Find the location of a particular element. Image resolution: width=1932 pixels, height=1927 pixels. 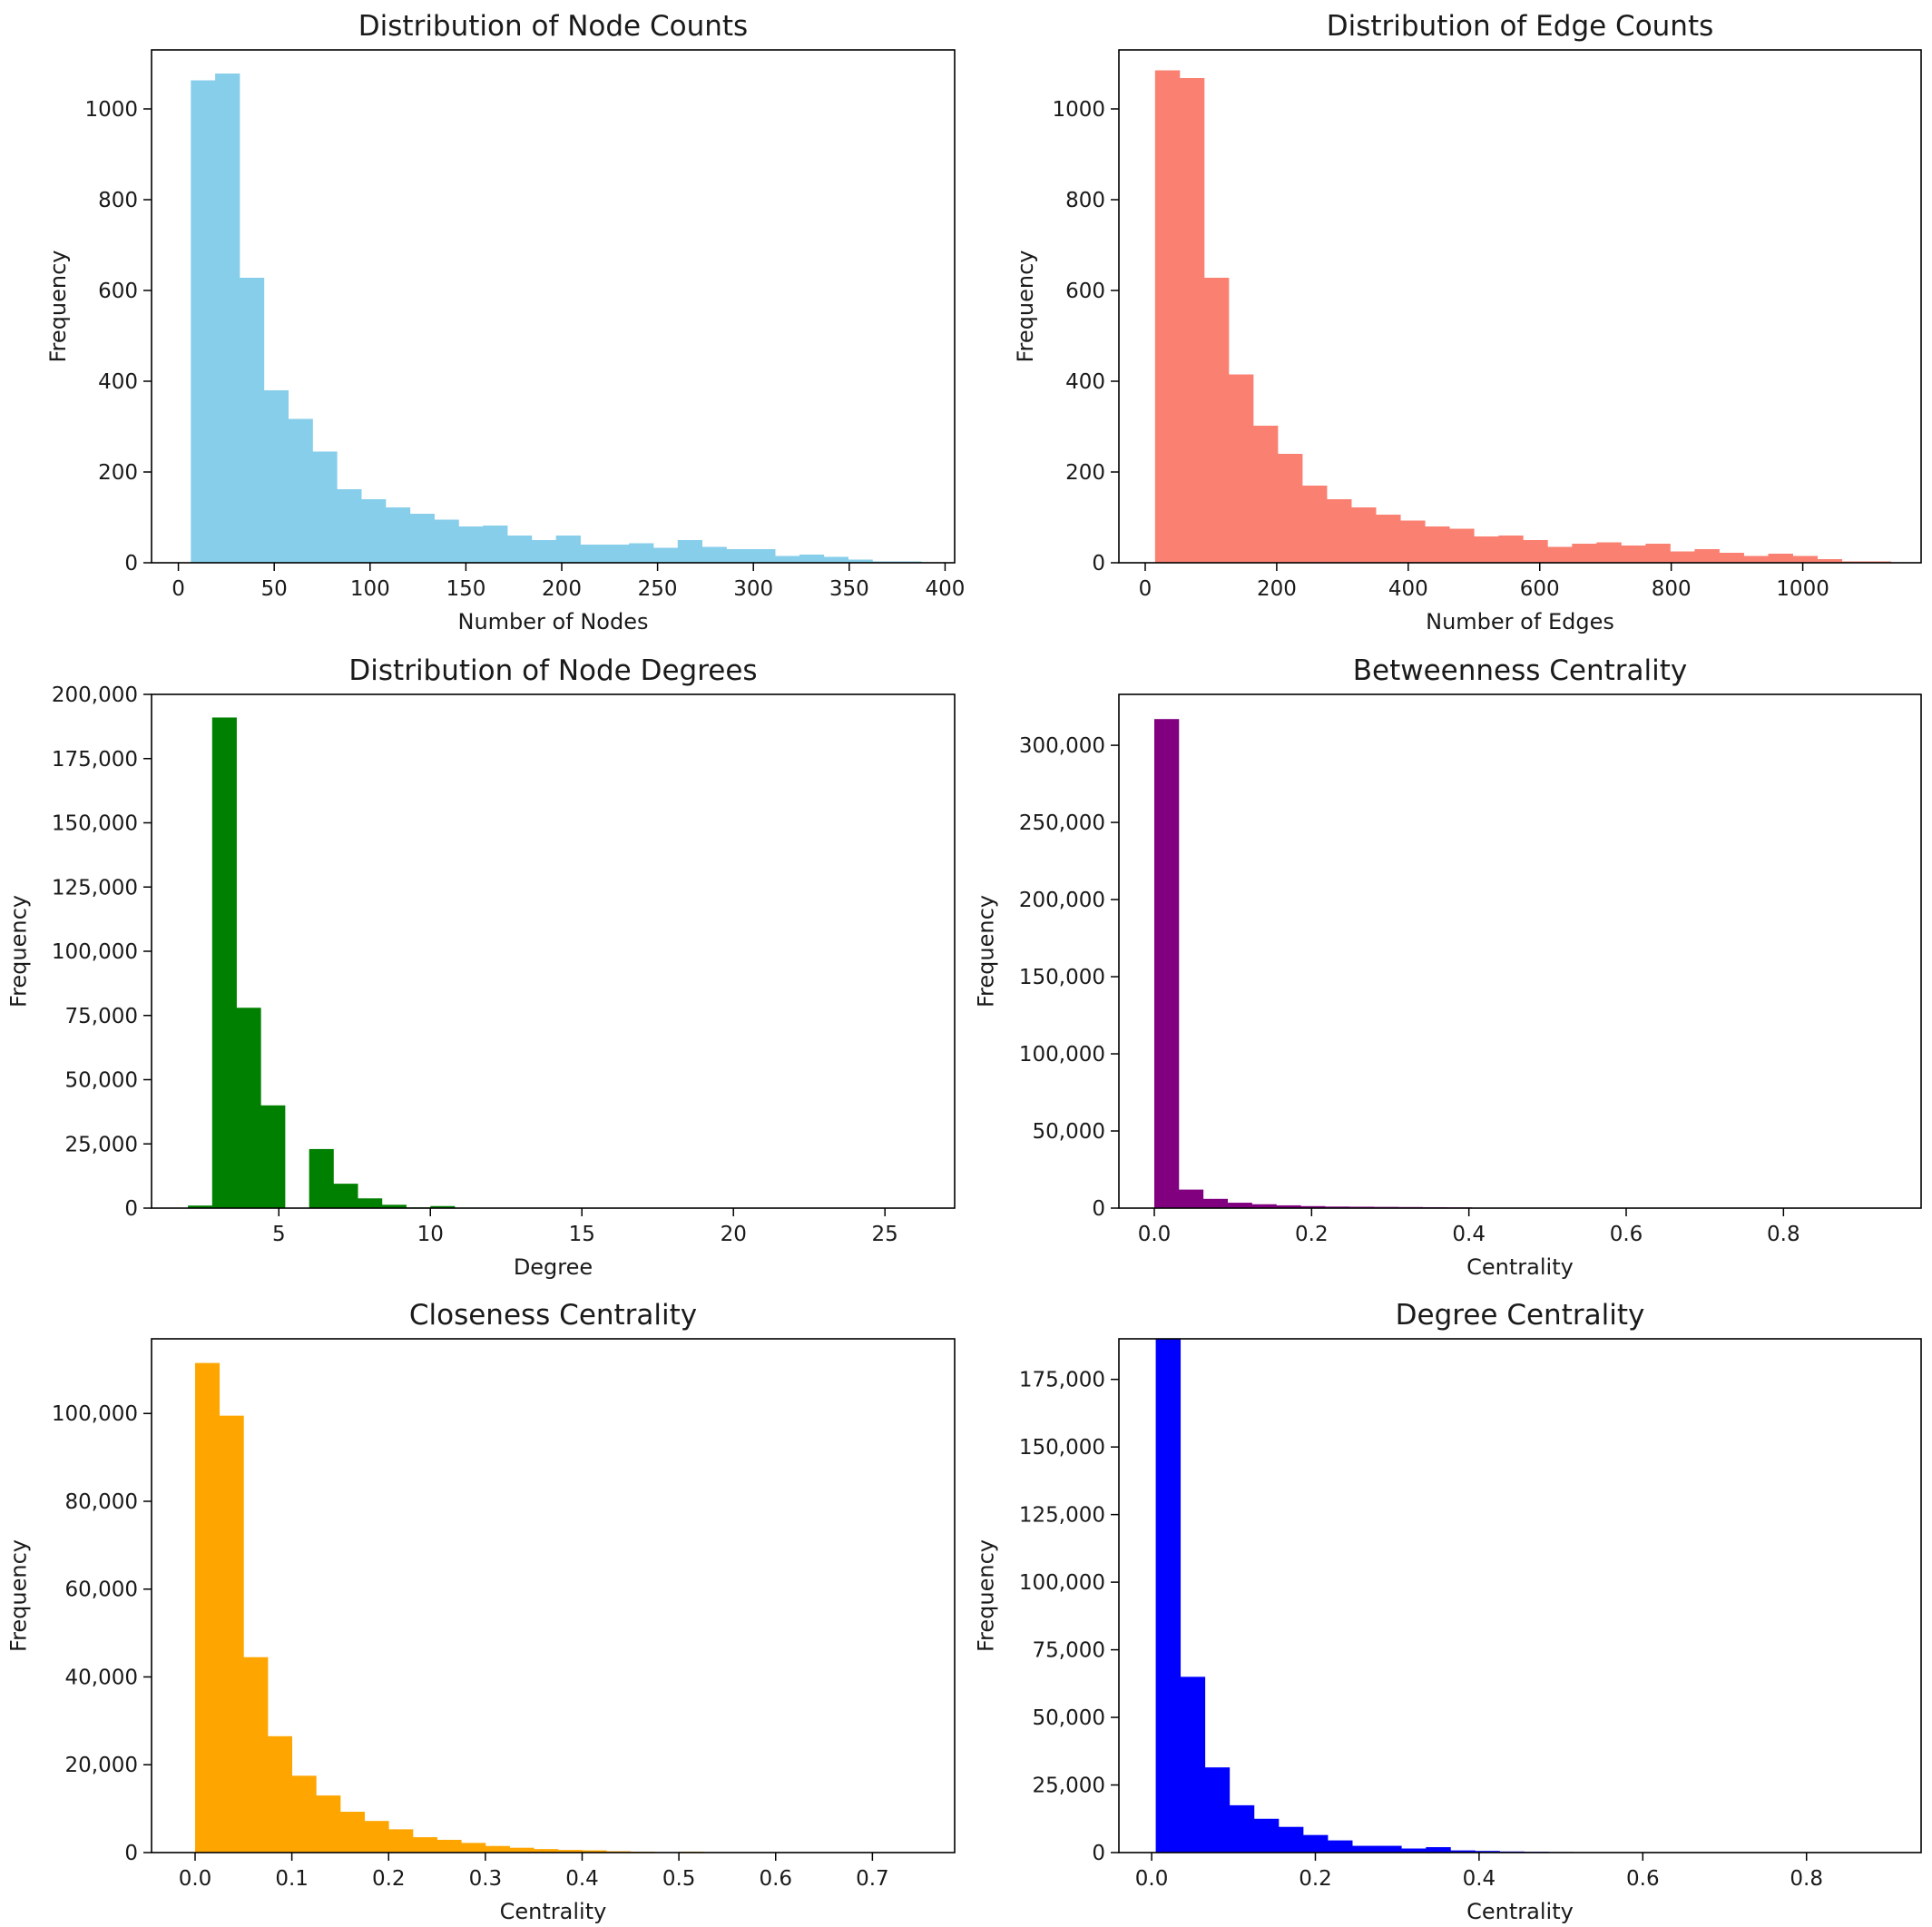

y-tick-label: 1000 is located at coordinates (111, 110).